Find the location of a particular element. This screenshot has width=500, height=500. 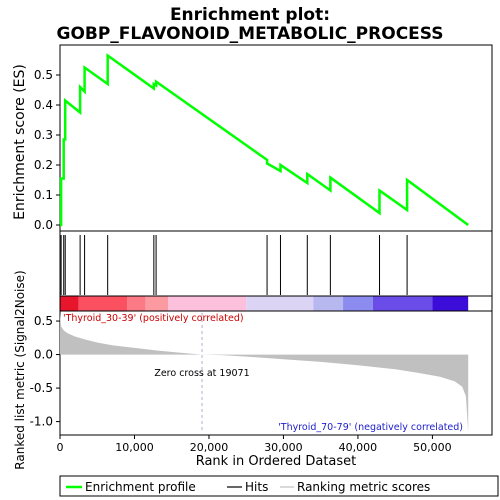

x-tick-label: 0 is located at coordinates (60, 447).